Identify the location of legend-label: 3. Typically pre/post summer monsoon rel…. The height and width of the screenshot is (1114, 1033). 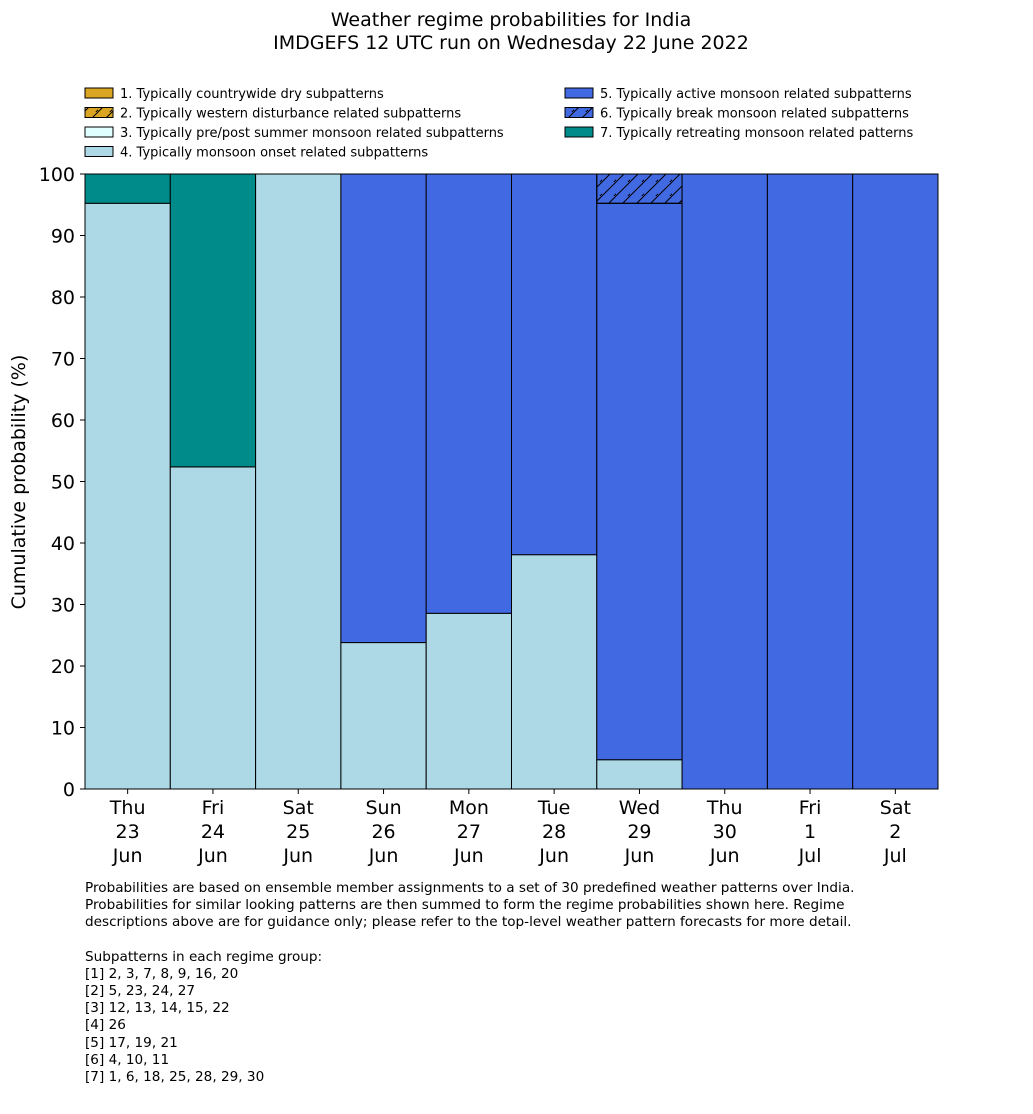
(312, 133).